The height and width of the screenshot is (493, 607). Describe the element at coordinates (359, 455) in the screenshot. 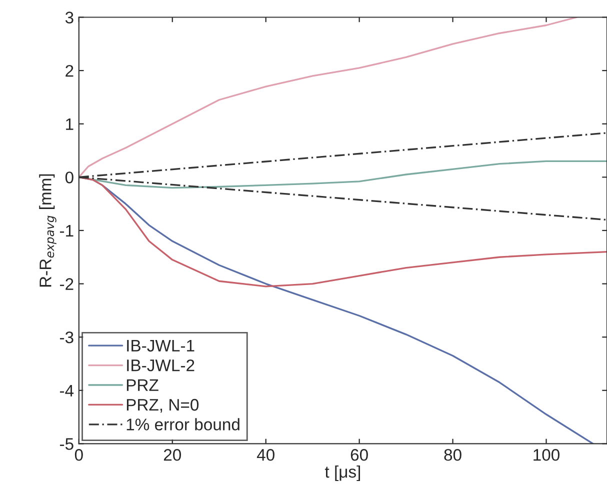

I see `x-tick-label: 60` at that location.